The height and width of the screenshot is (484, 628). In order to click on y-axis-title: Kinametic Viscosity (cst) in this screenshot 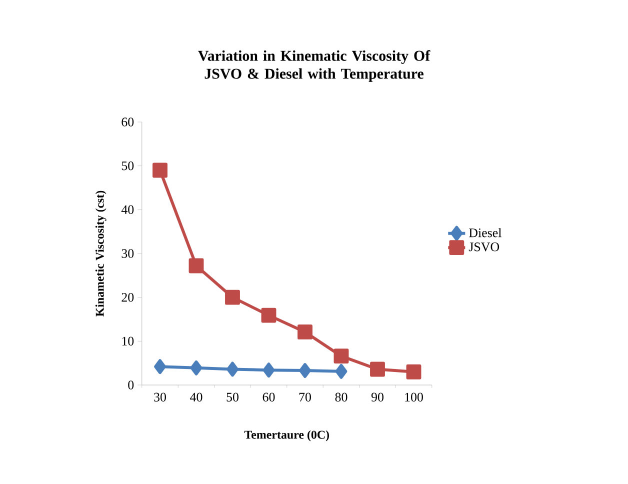, I will do `click(100, 253)`.